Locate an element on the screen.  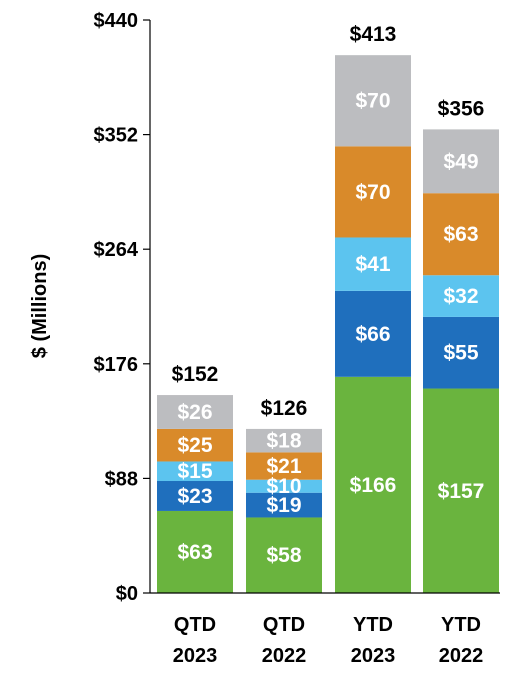
x-axis-categories: QTD 2023 QTD 2022 YTD 2023 YTD 2022 is located at coordinates (328, 640).